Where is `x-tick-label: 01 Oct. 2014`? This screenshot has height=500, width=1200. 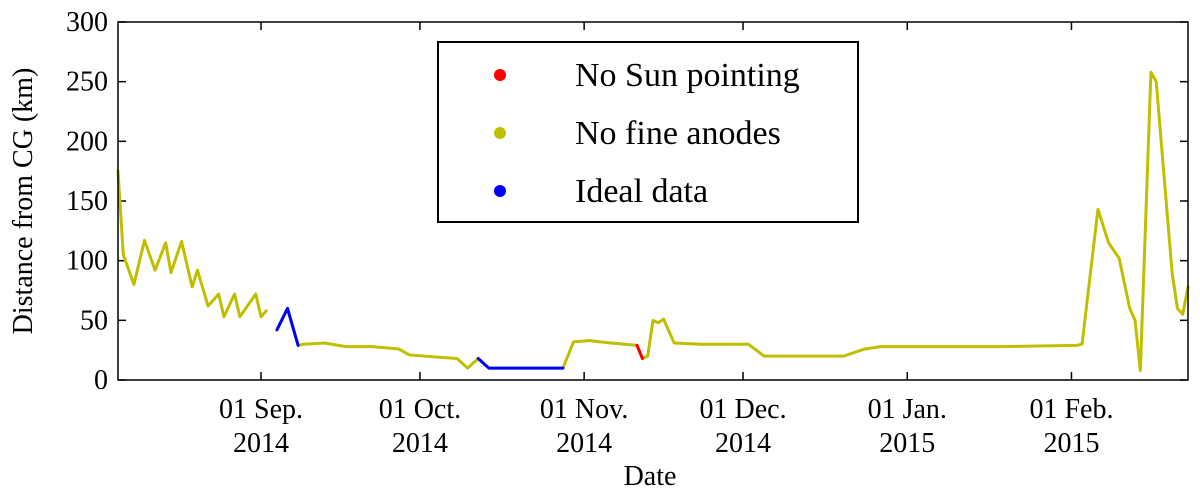
x-tick-label: 01 Oct. 2014 is located at coordinates (420, 426).